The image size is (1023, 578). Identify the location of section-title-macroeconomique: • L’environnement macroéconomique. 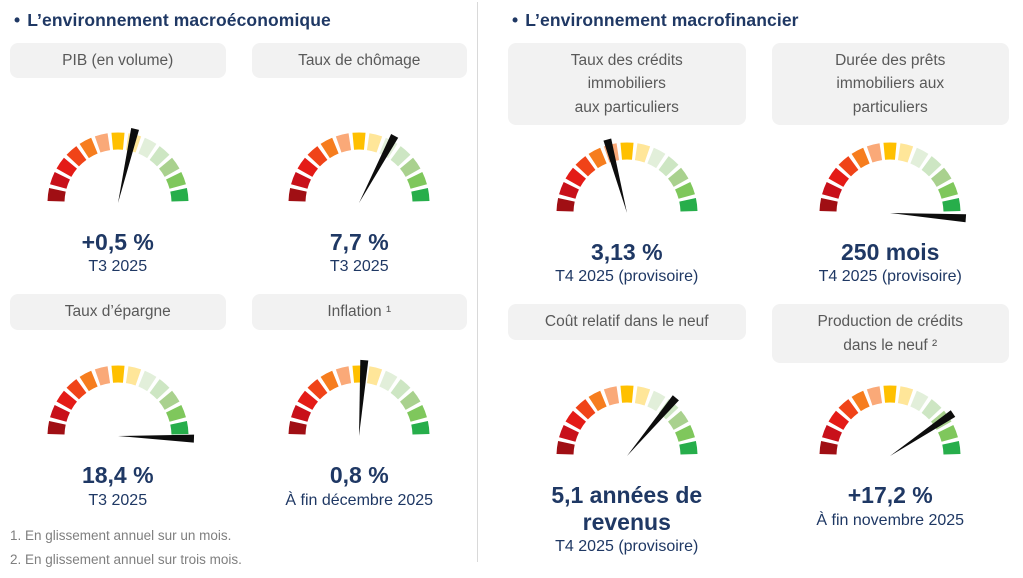
(240, 20).